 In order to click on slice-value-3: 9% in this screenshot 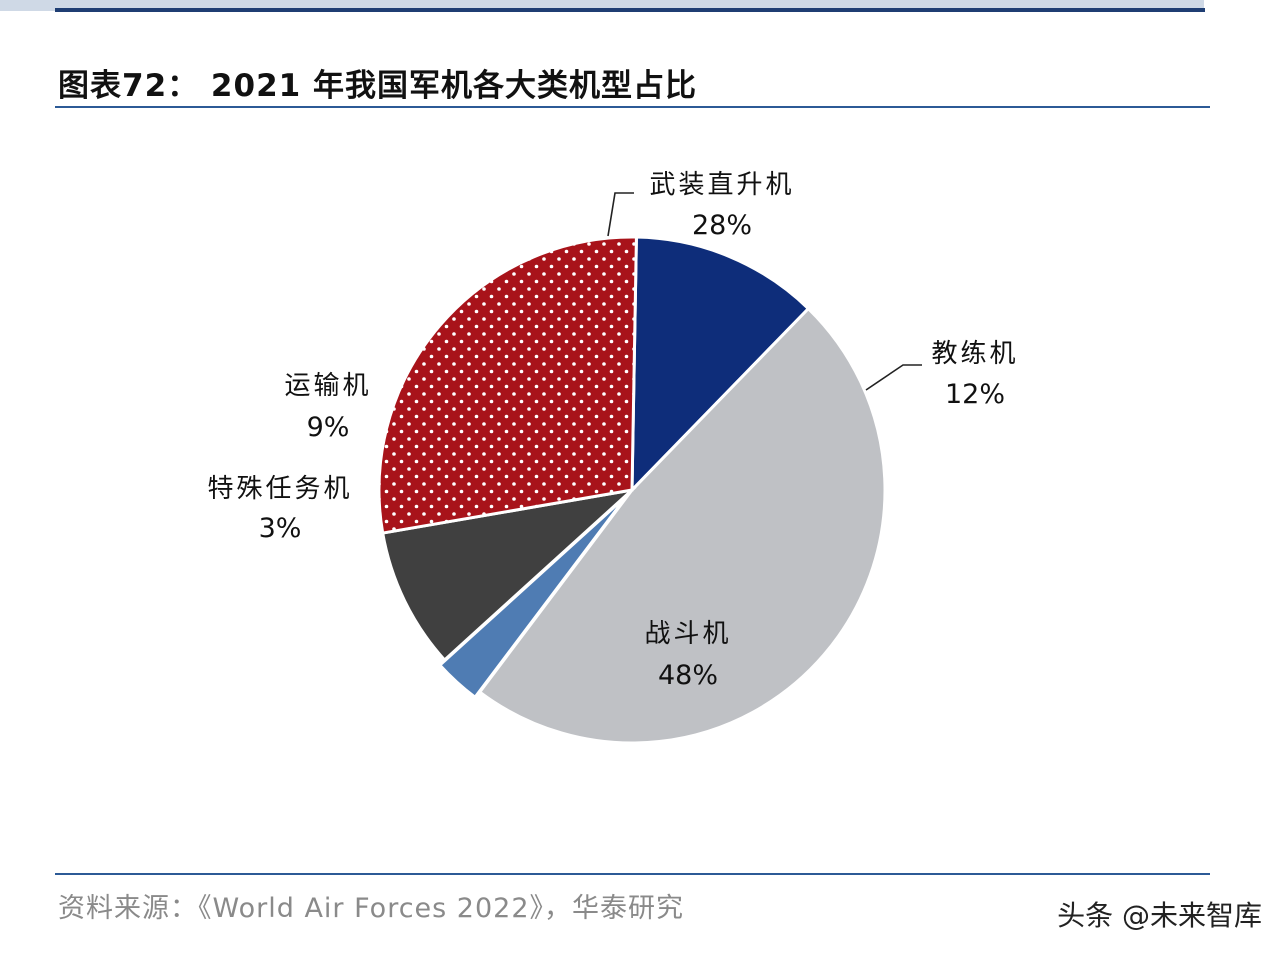, I will do `click(328, 427)`.